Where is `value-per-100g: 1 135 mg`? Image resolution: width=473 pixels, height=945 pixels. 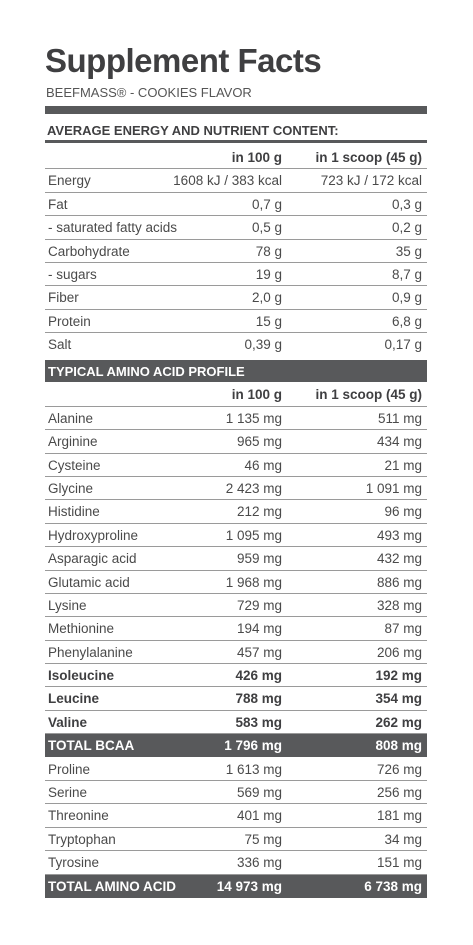
value-per-100g: 1 135 mg is located at coordinates (253, 418).